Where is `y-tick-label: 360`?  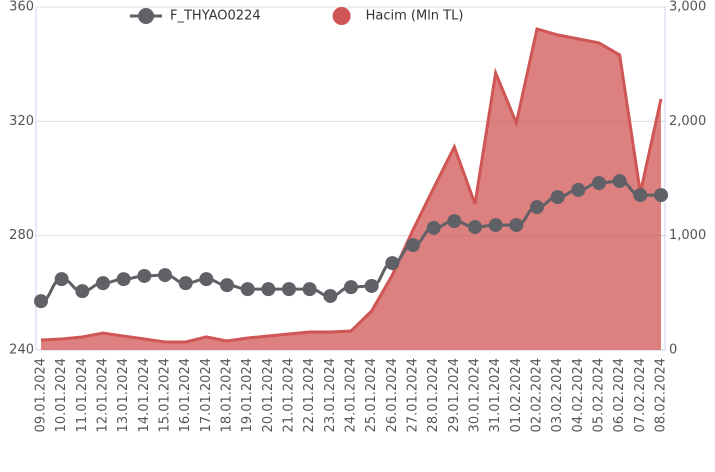
y-tick-label: 360 is located at coordinates (21, 7).